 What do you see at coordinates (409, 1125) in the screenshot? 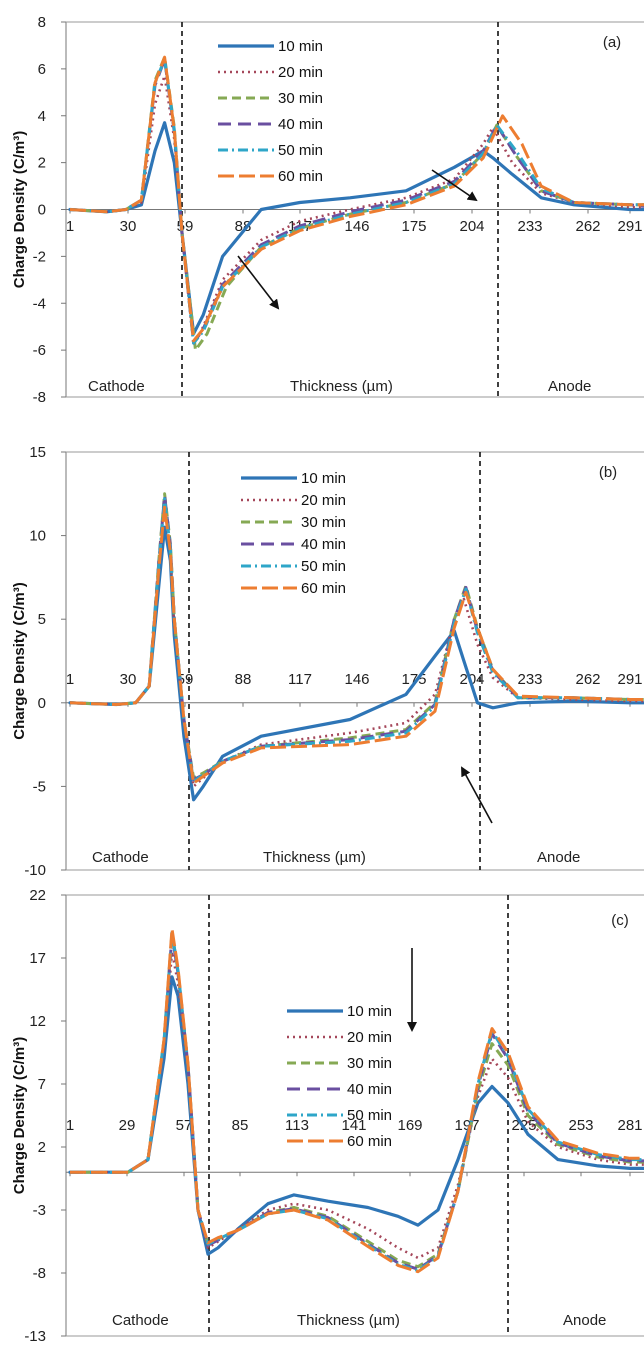
I see `x-tick-label: 169` at bounding box center [409, 1125].